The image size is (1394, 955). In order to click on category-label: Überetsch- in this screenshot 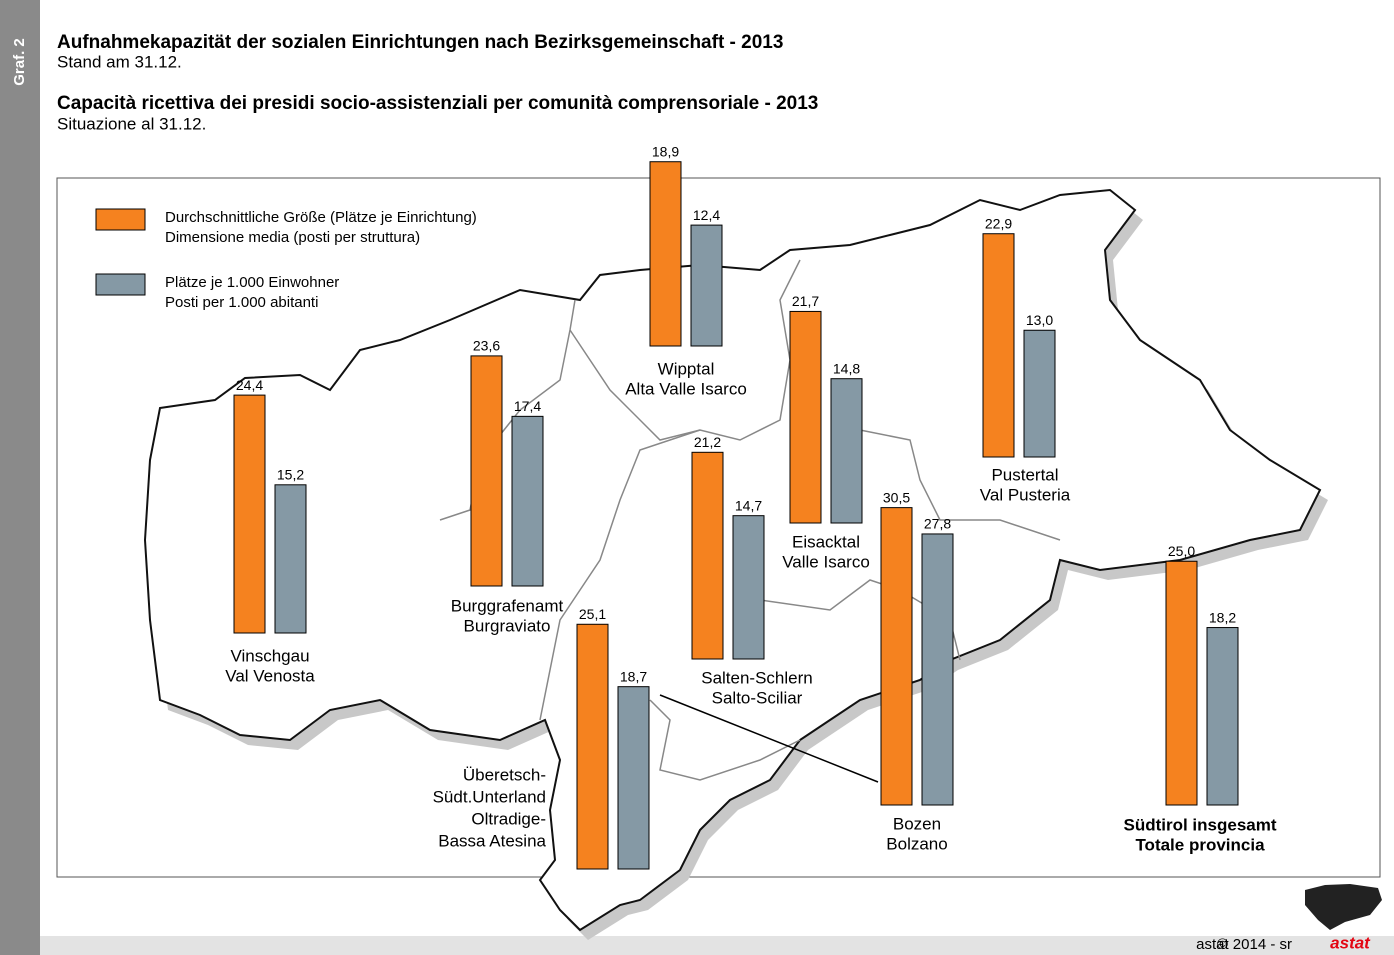, I will do `click(504, 774)`.